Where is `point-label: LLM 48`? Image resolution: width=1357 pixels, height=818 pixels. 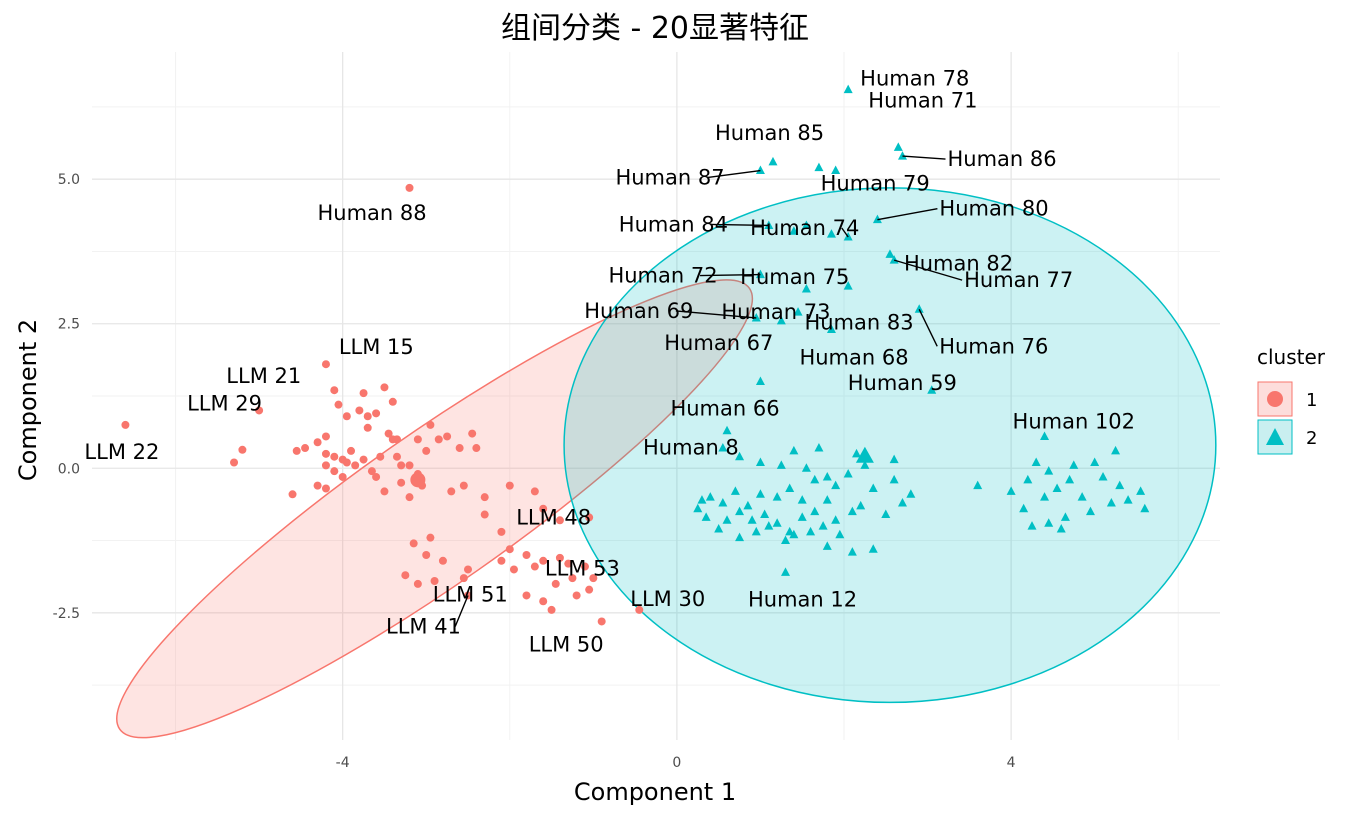
point-label: LLM 48 is located at coordinates (553, 518).